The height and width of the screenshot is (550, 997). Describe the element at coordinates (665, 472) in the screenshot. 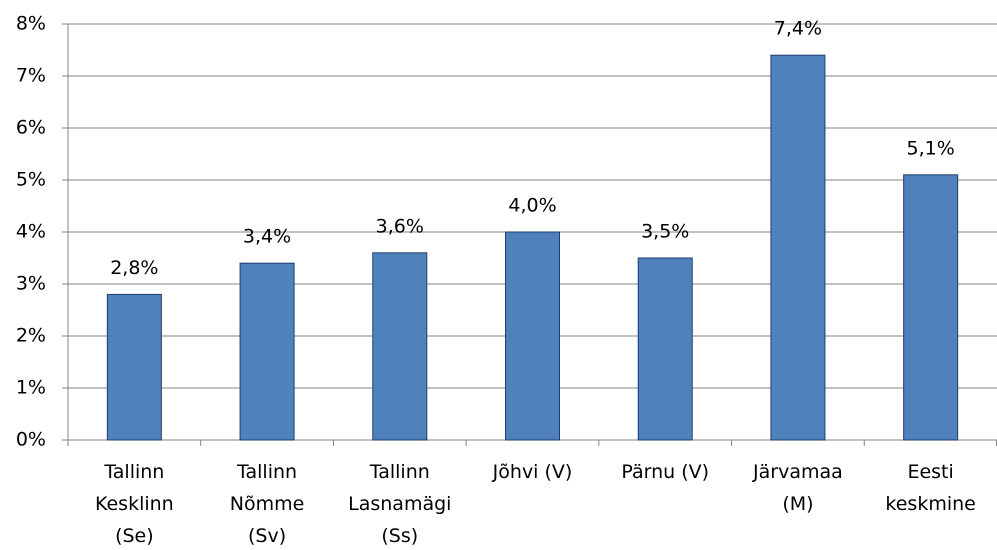

I see `x-tick-label: Pärnu (V)` at that location.